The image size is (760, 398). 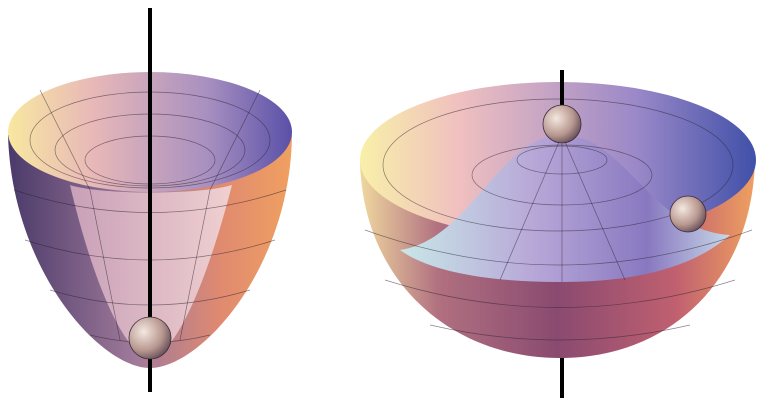 I want to click on ball-top, so click(x=562, y=124).